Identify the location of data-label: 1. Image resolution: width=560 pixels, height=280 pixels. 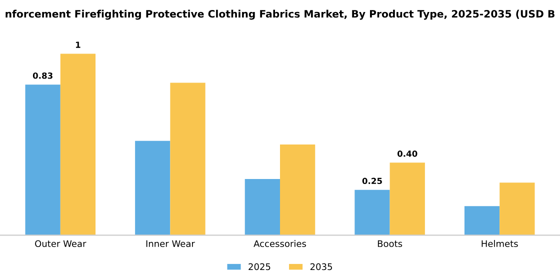
(78, 45).